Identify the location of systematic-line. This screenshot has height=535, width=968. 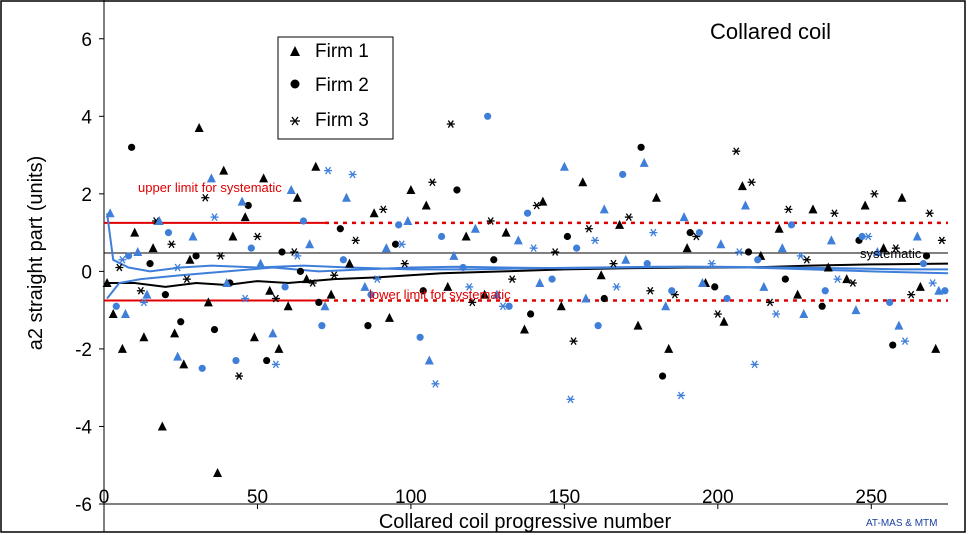
(527, 282).